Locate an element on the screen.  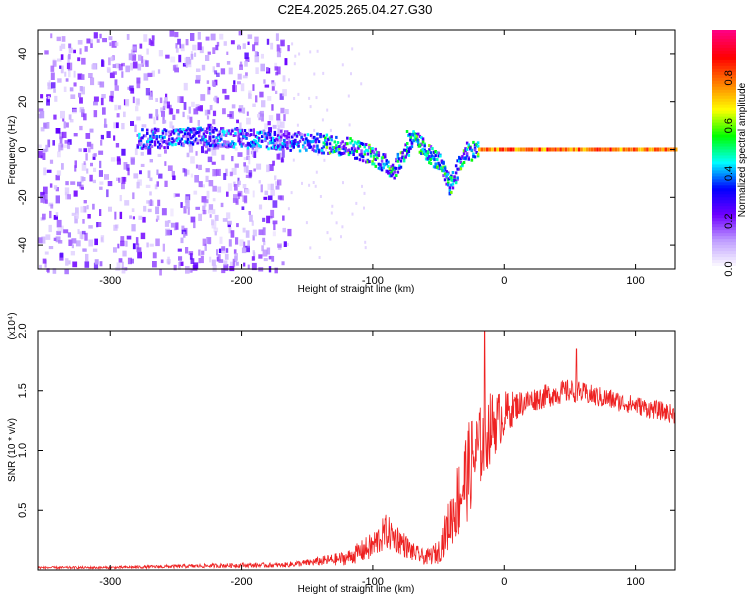
colorbar-ticks: 0.00.20.40.60.8 is located at coordinates (729, 173).